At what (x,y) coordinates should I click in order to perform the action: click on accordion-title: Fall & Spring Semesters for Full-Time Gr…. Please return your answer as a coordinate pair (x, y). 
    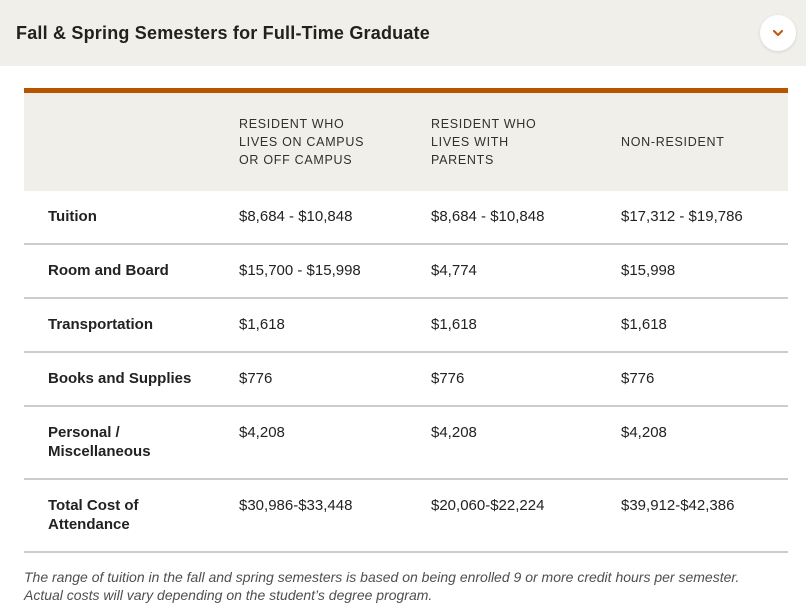
    Looking at the image, I should click on (223, 32).